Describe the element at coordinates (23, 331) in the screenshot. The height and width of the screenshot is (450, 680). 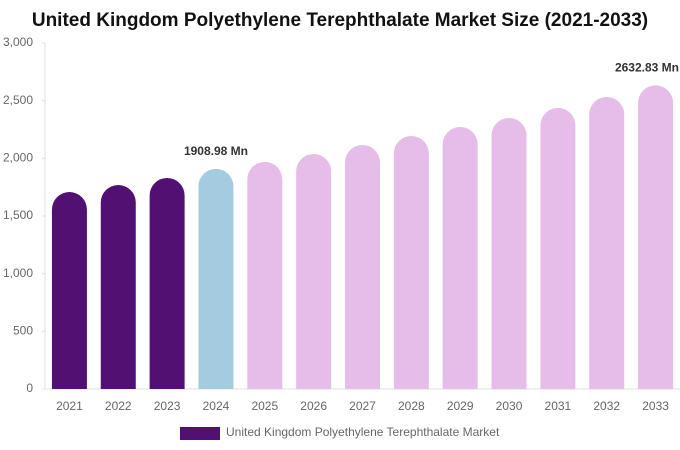
I see `y-tick-label: 500` at that location.